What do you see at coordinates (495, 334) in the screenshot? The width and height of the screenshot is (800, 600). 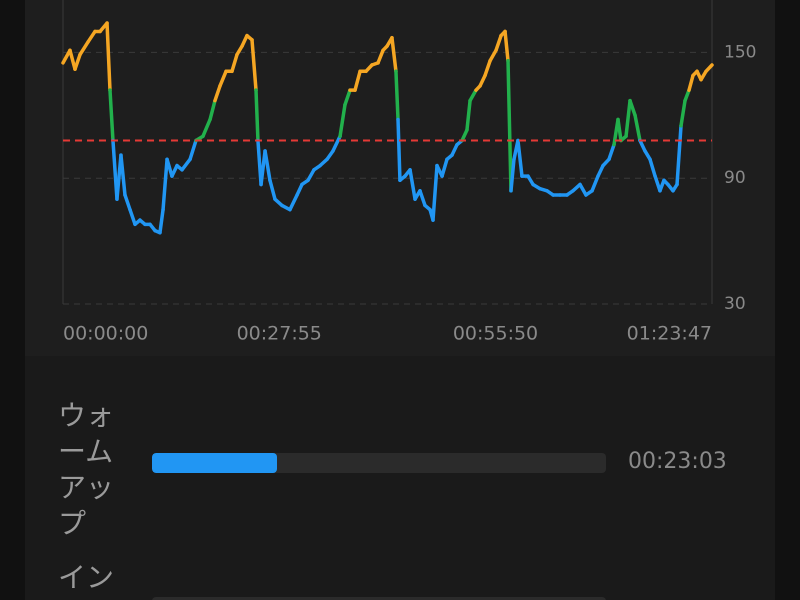 I see `x-tick-label: 00:55:50` at bounding box center [495, 334].